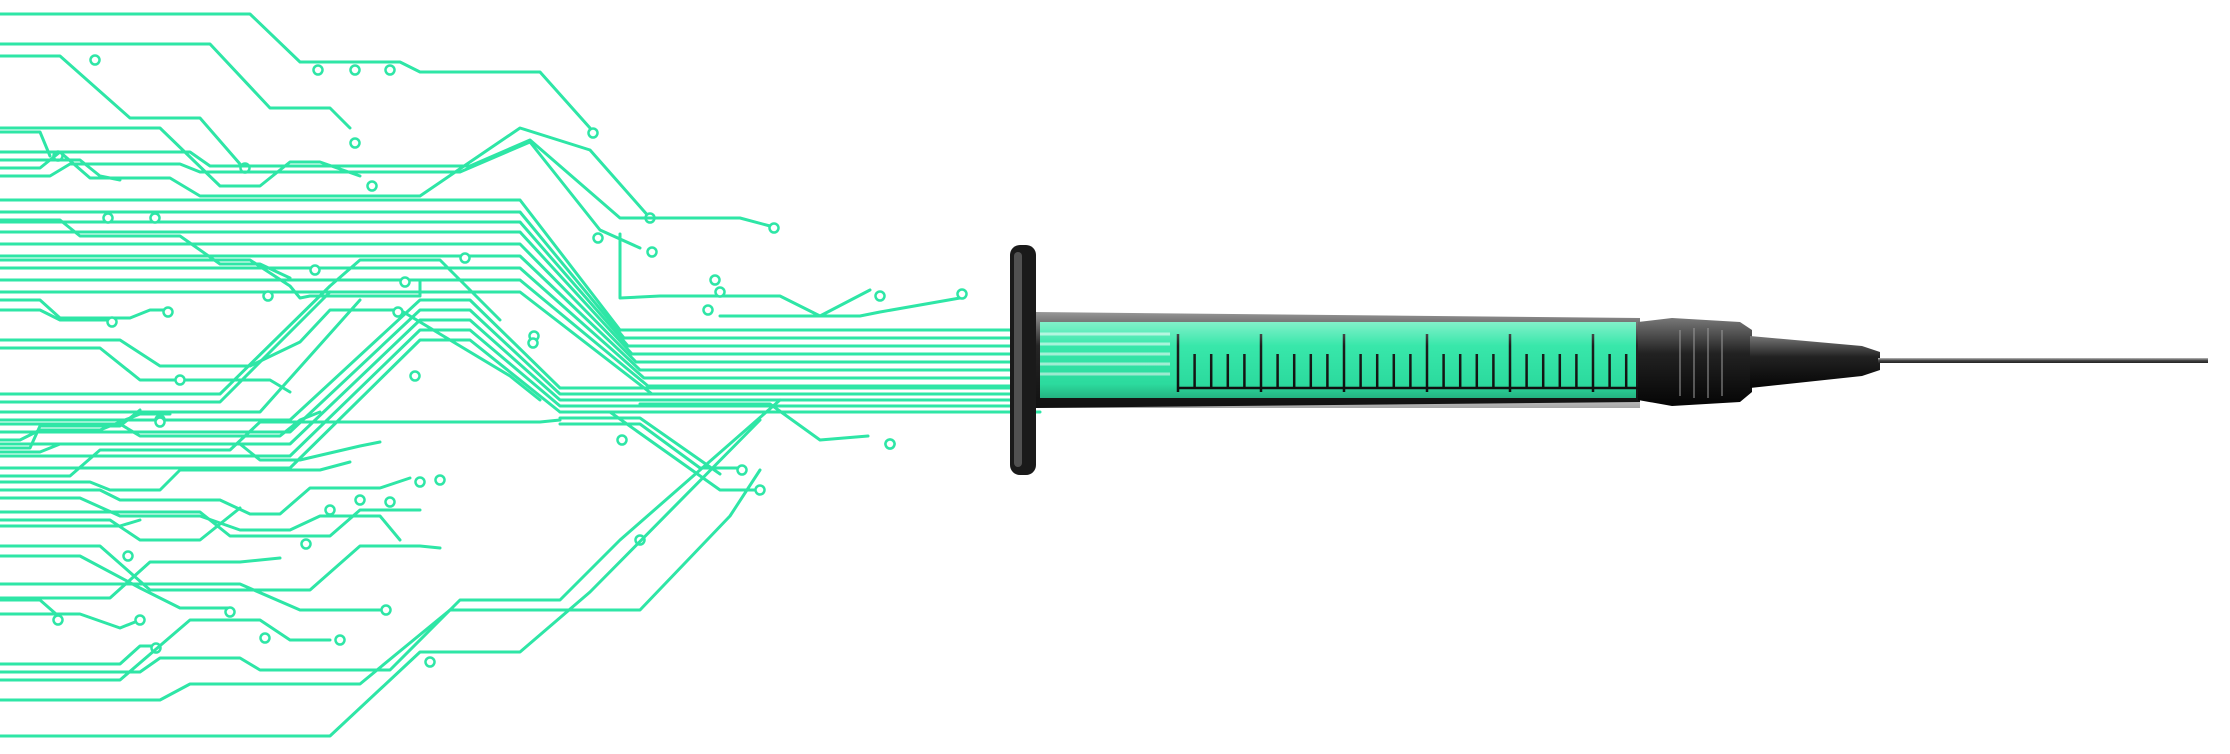 This screenshot has width=2230, height=754. I want to click on syringe-tip, so click(1815, 362).